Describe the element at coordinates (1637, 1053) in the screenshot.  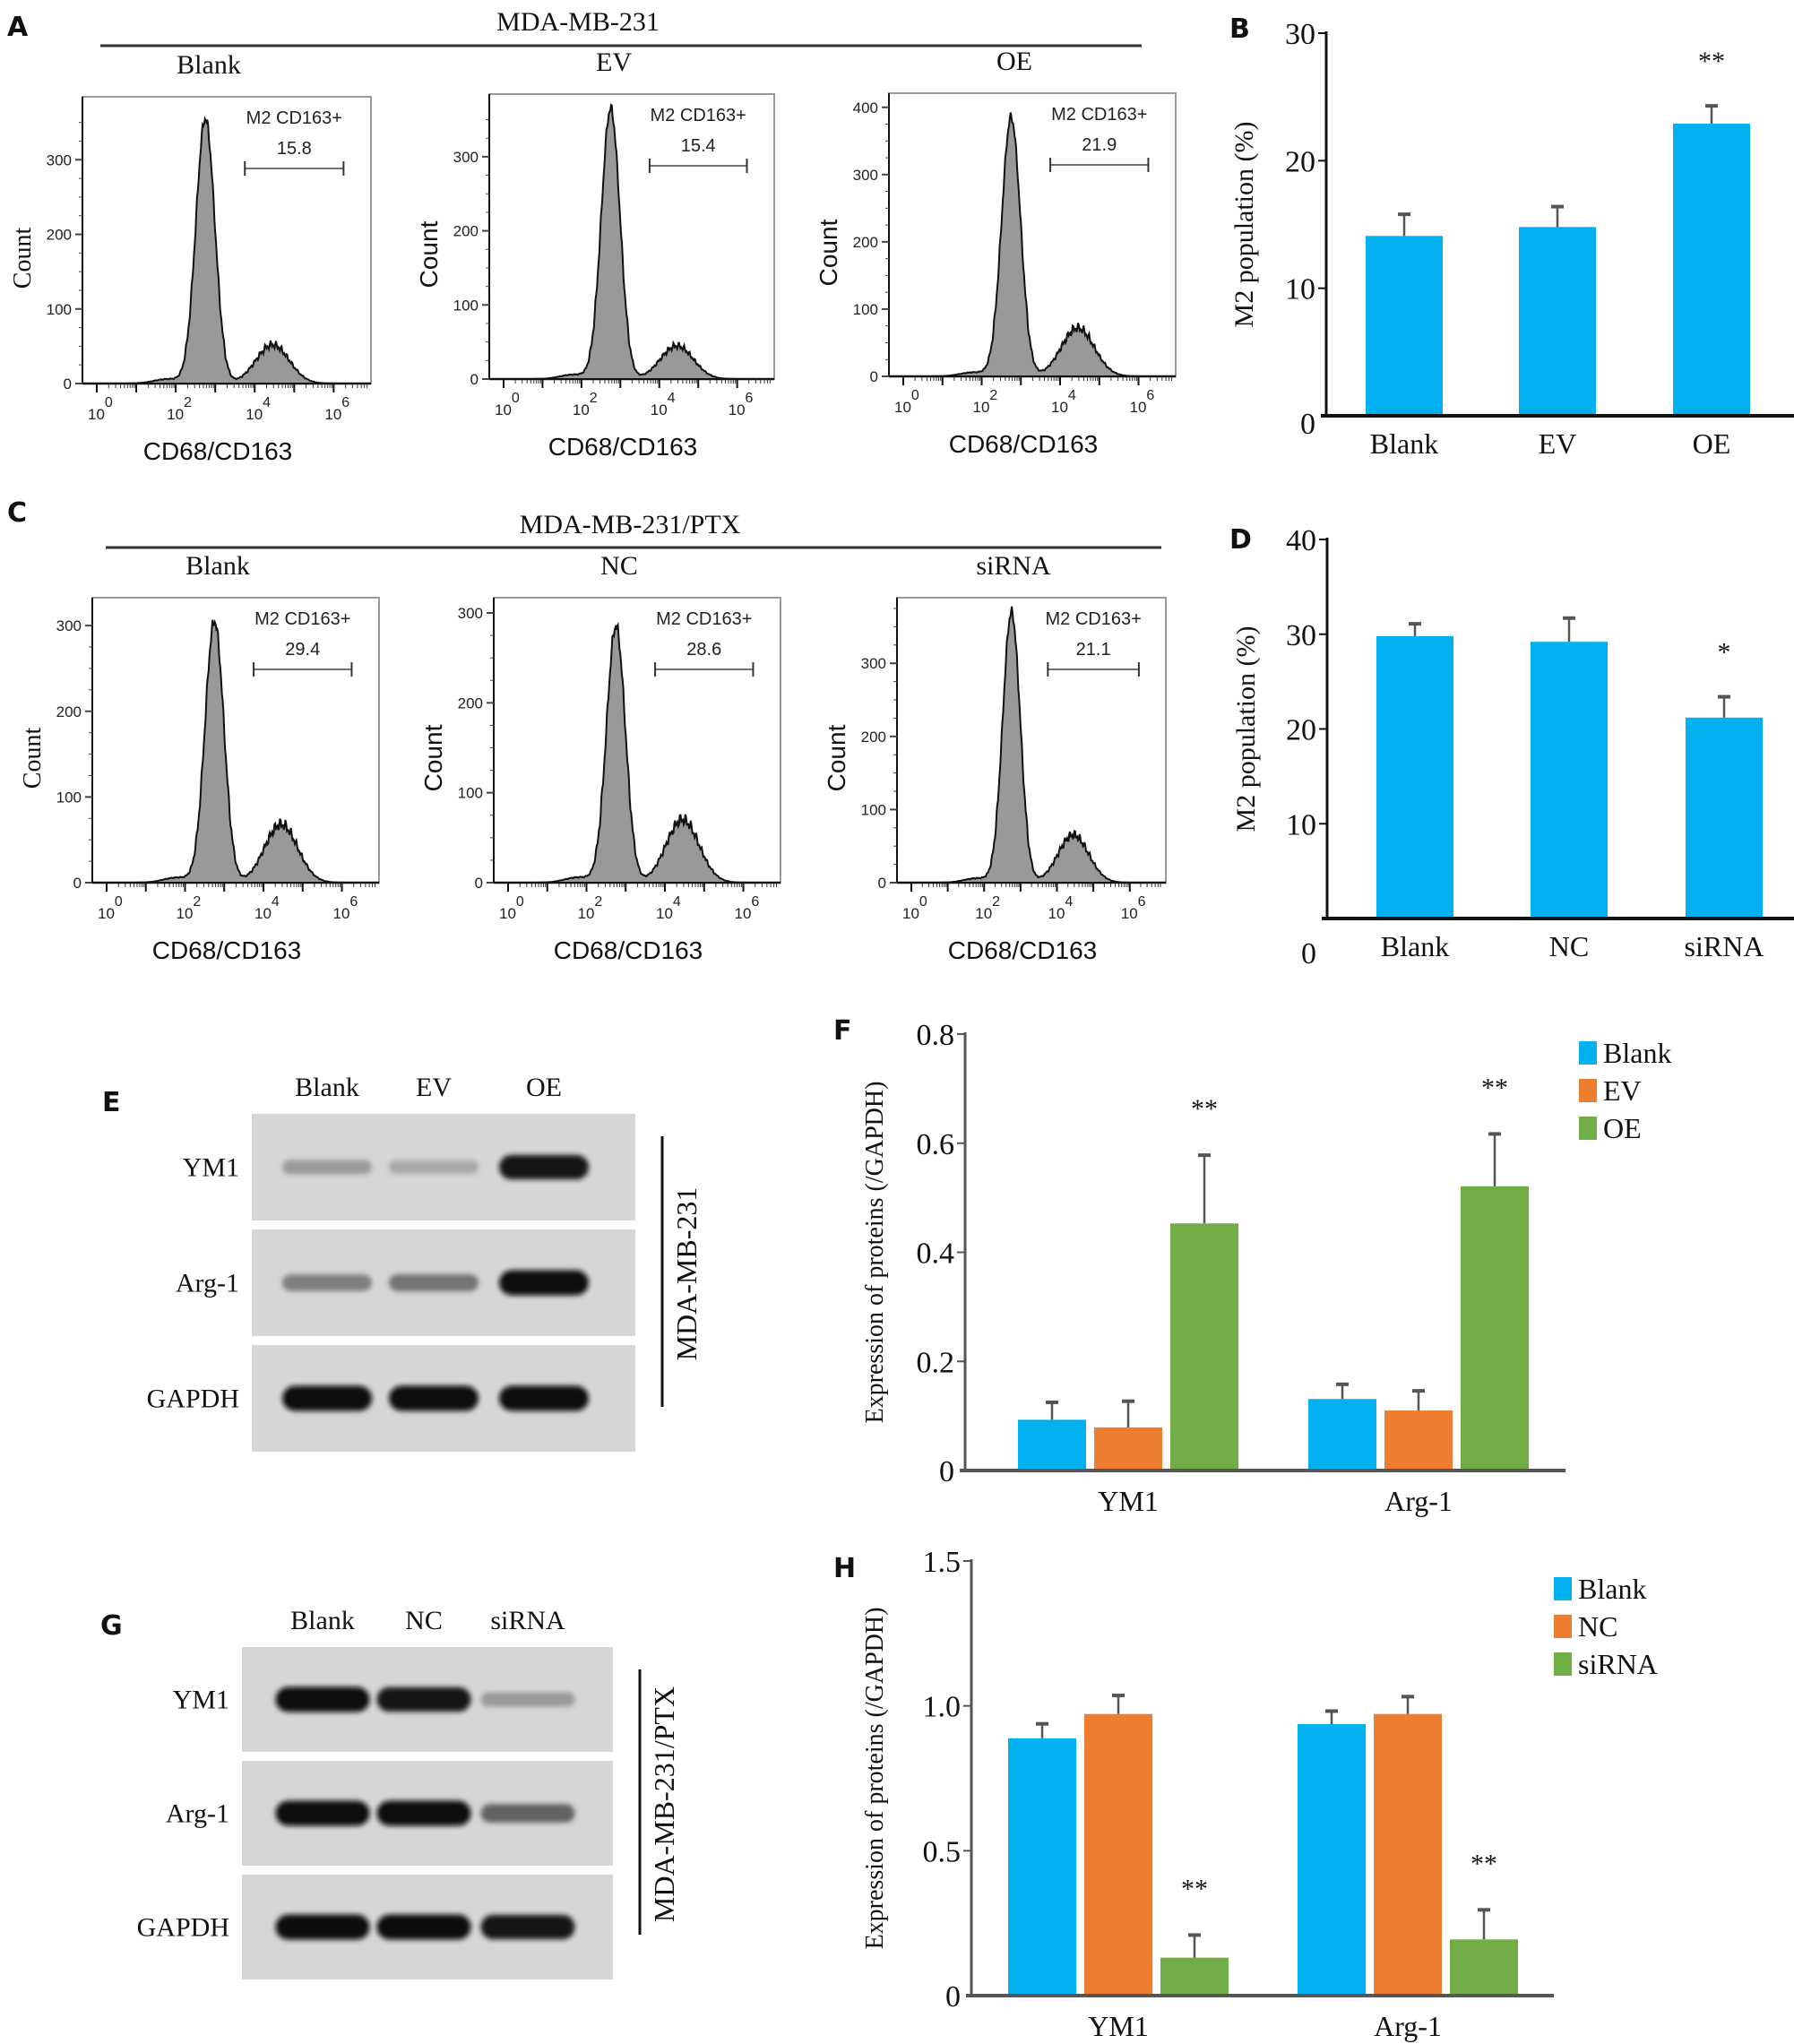
I see `legend-label: Blank` at that location.